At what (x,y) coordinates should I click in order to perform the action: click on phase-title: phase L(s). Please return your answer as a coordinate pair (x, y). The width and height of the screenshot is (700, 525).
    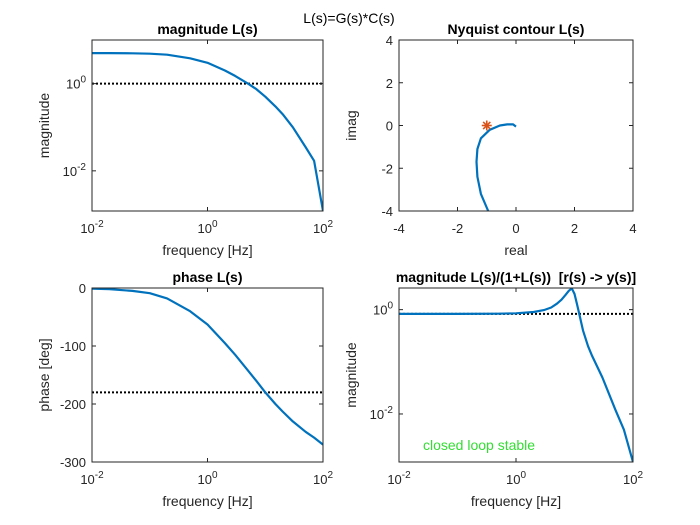
    Looking at the image, I should click on (207, 277).